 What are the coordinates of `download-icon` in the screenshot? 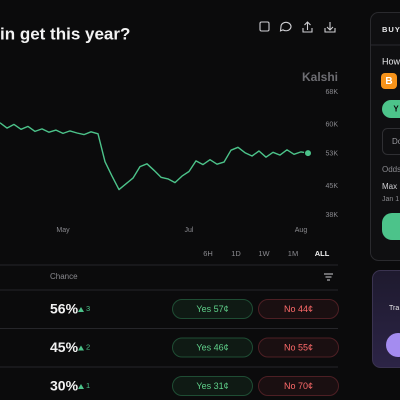 It's located at (330, 27).